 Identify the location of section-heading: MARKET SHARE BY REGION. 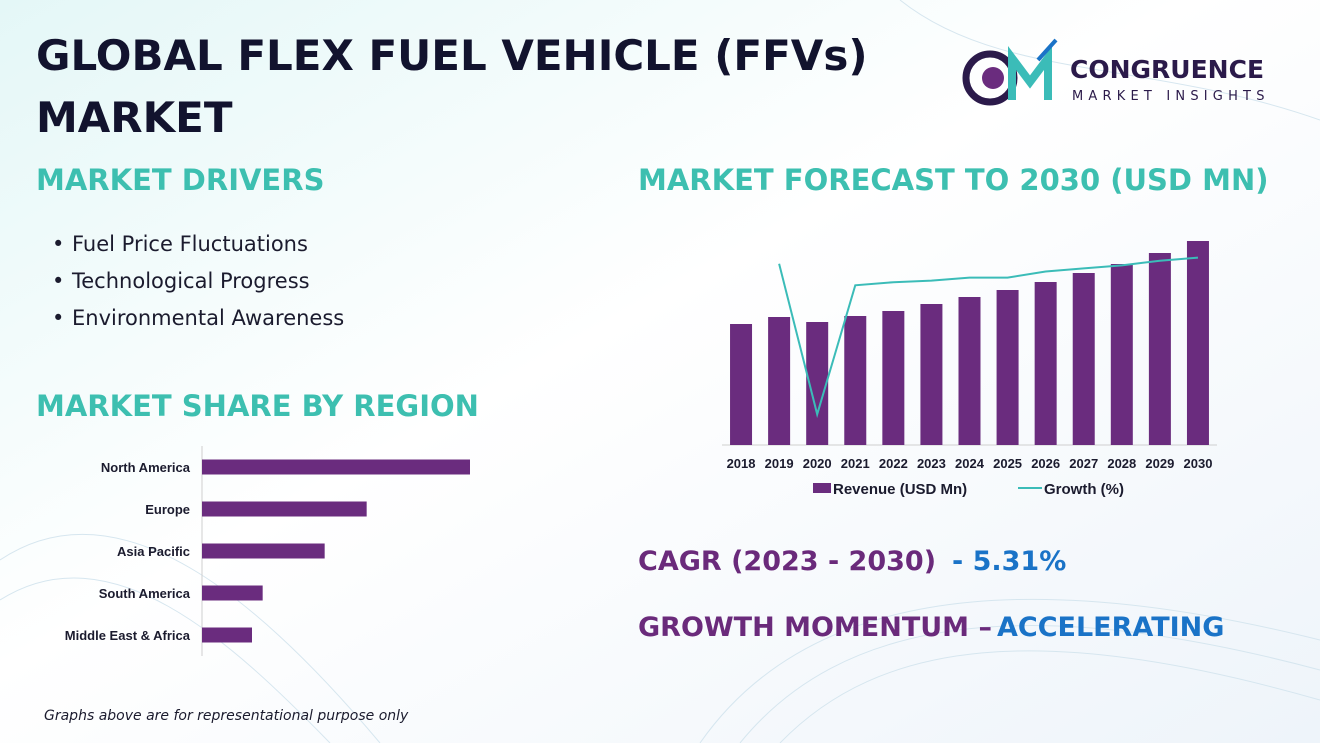
(257, 406).